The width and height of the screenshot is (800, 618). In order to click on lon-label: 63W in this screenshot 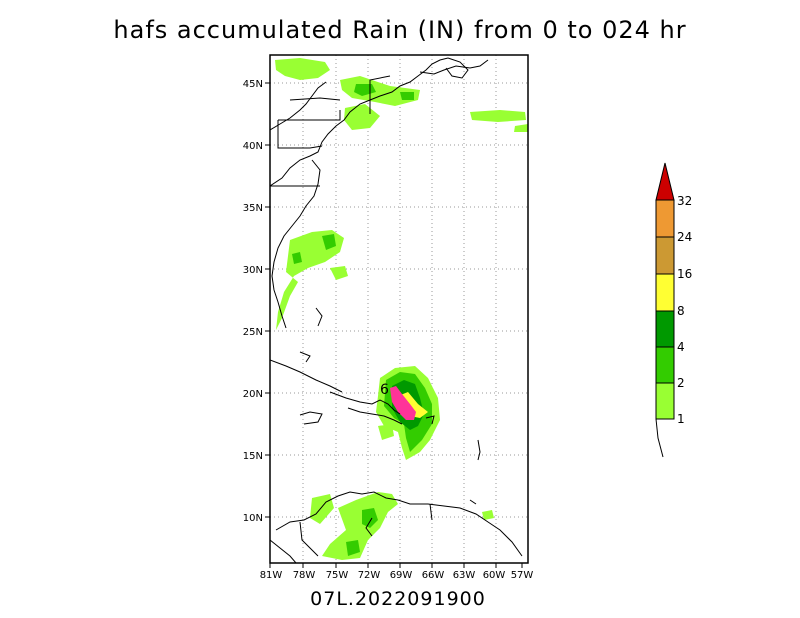, I will do `click(464, 575)`.